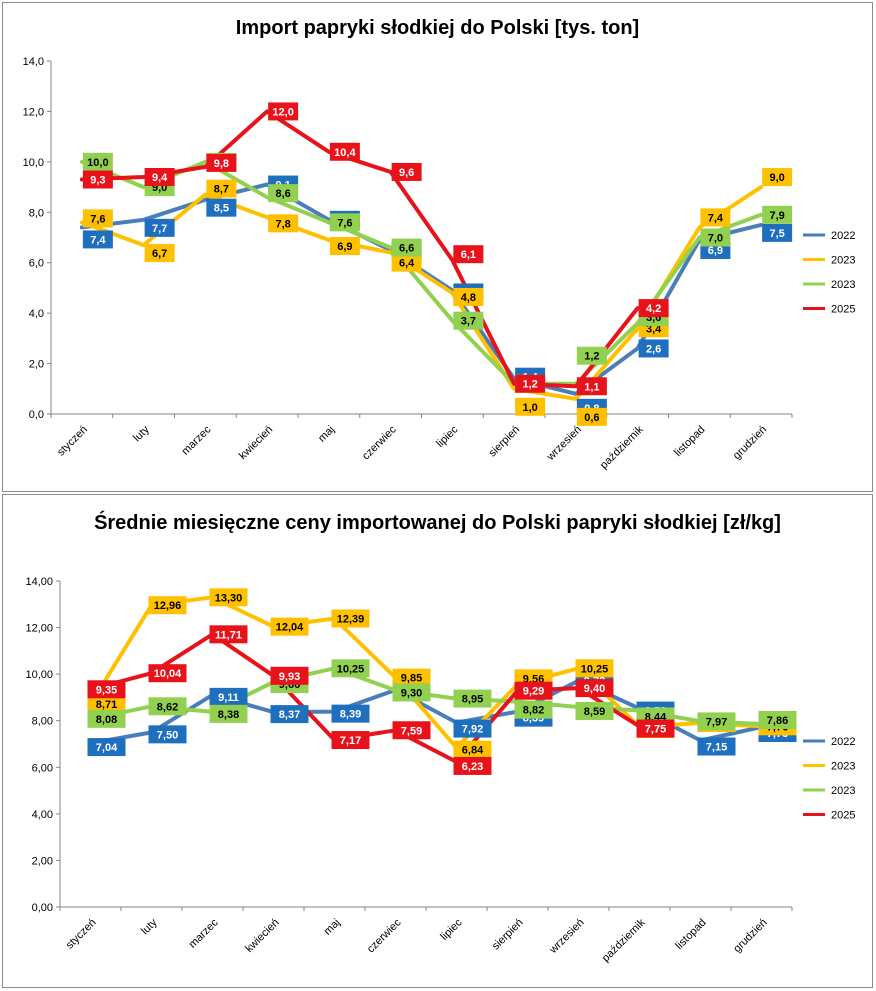 The width and height of the screenshot is (876, 991). I want to click on data-label: 6,1, so click(468, 254).